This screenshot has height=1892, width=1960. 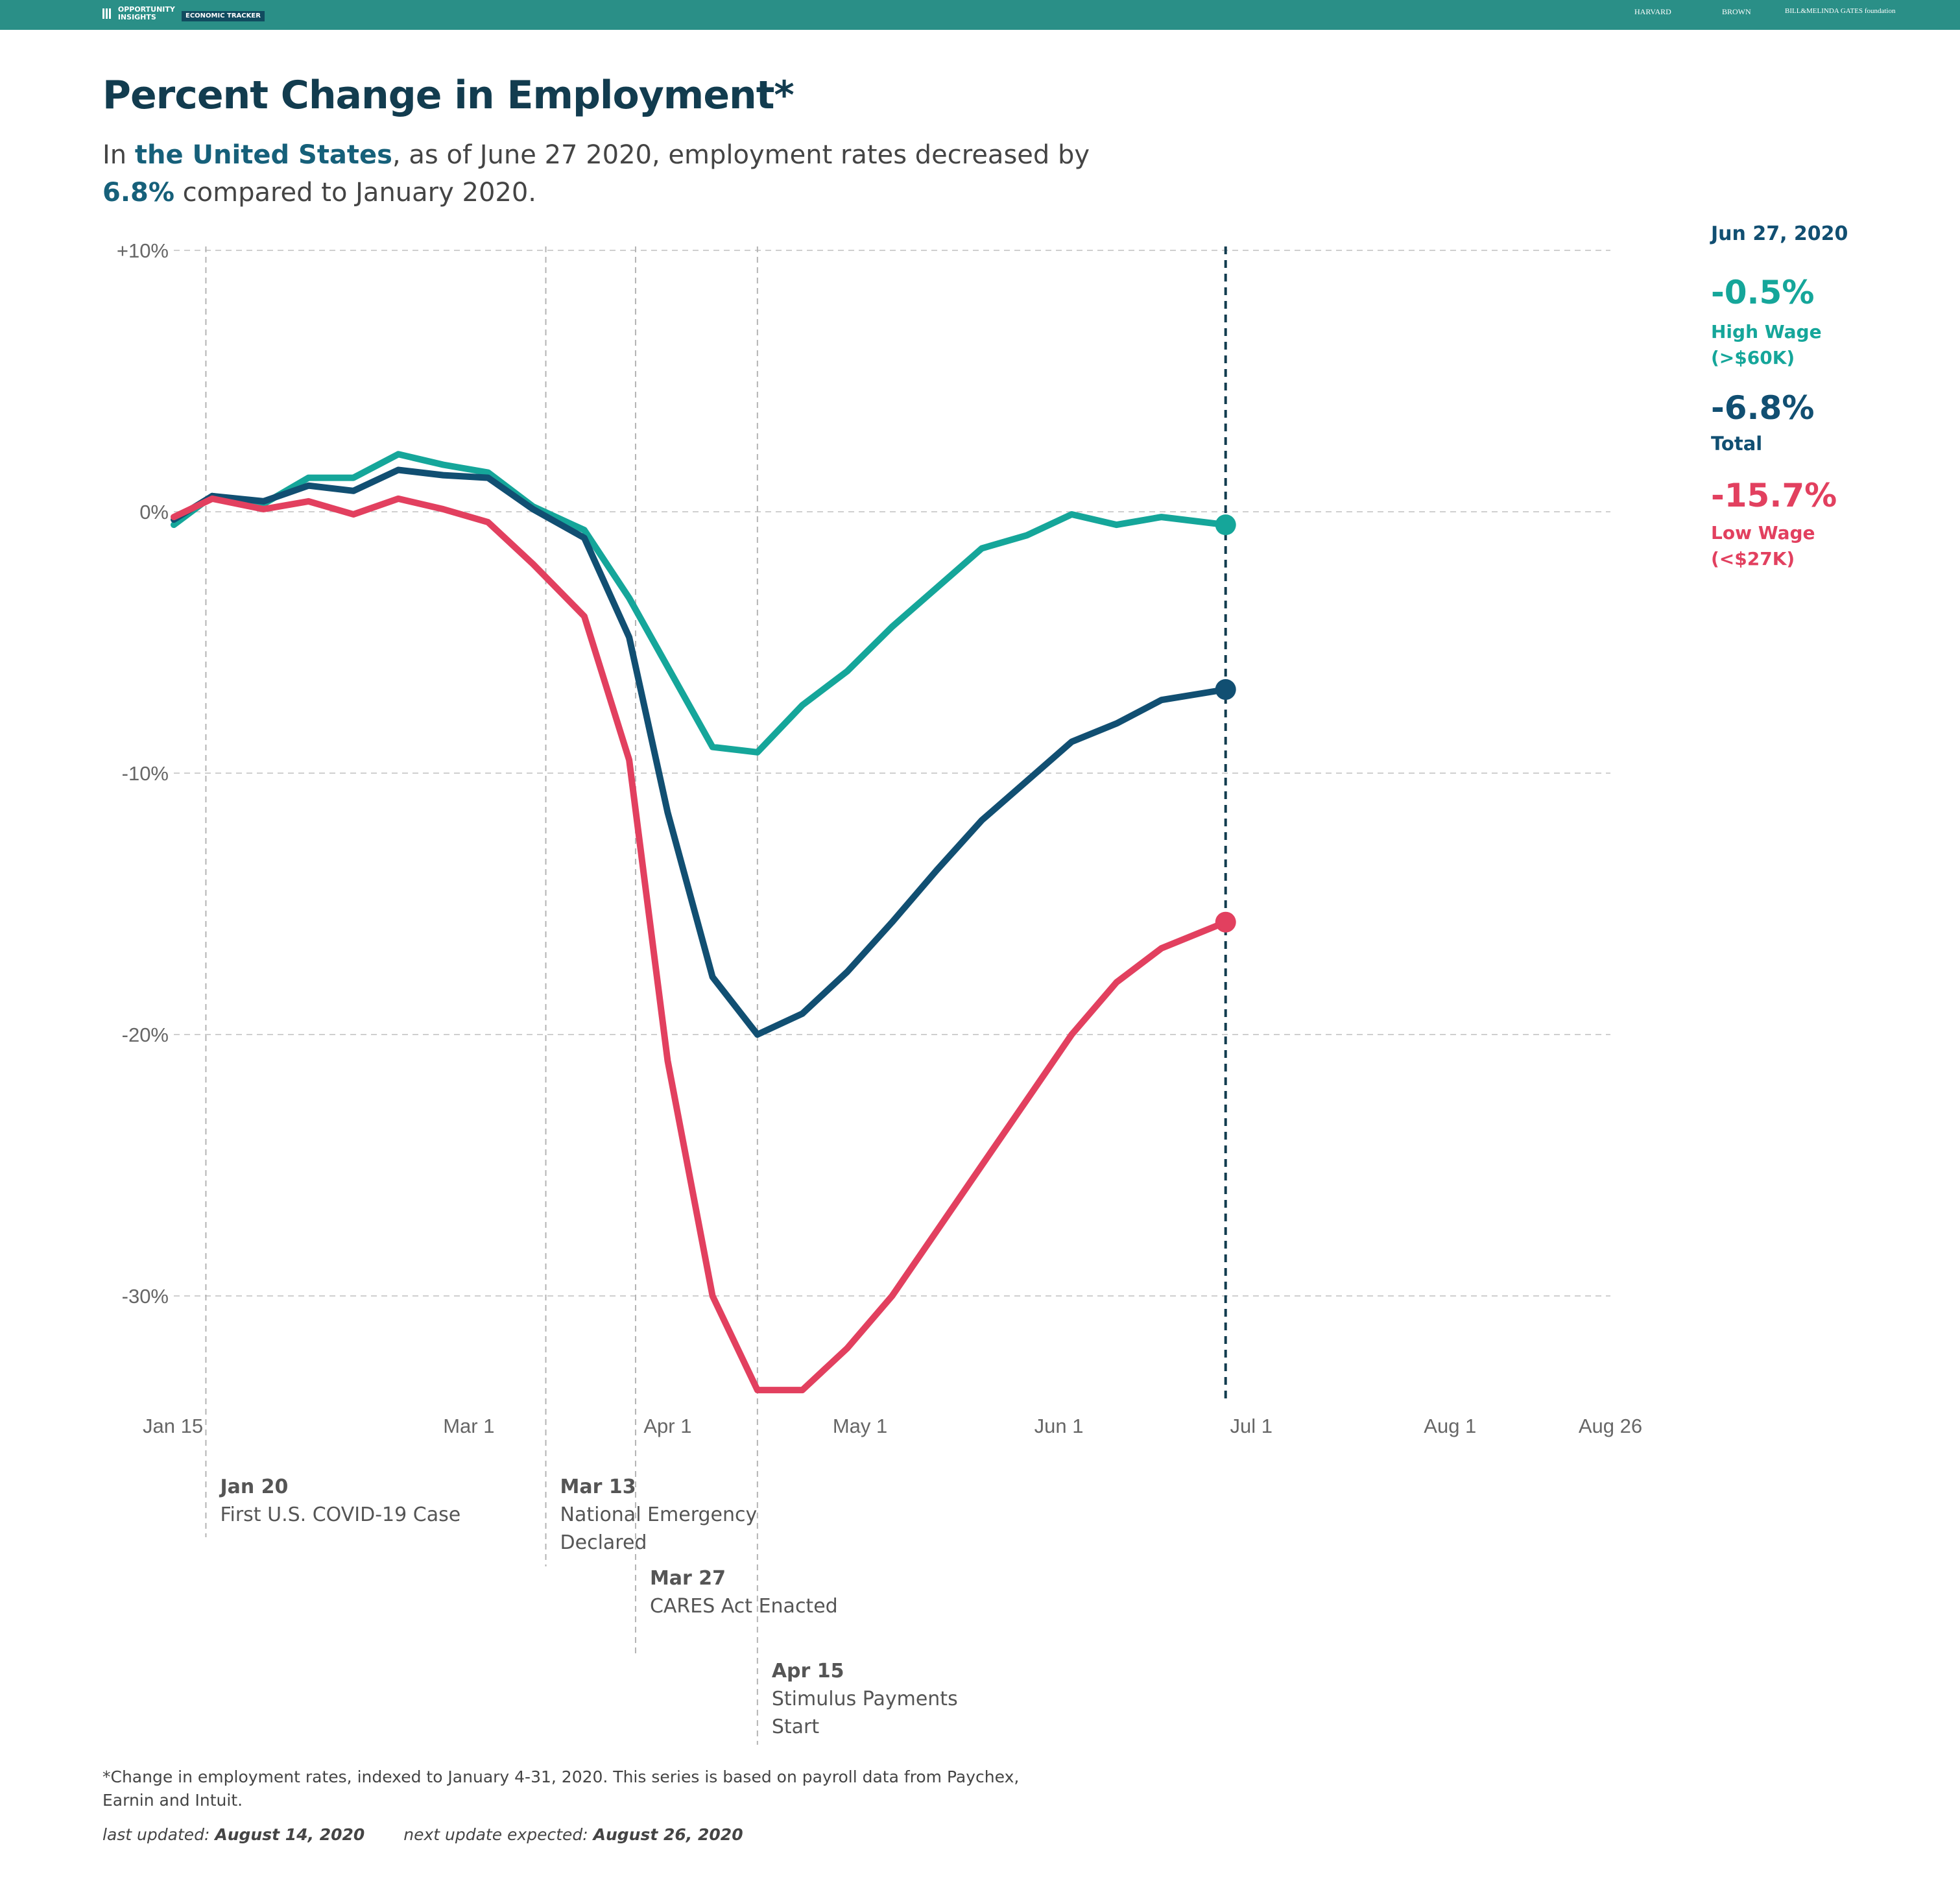 What do you see at coordinates (688, 1578) in the screenshot?
I see `event-date-label: Mar 27` at bounding box center [688, 1578].